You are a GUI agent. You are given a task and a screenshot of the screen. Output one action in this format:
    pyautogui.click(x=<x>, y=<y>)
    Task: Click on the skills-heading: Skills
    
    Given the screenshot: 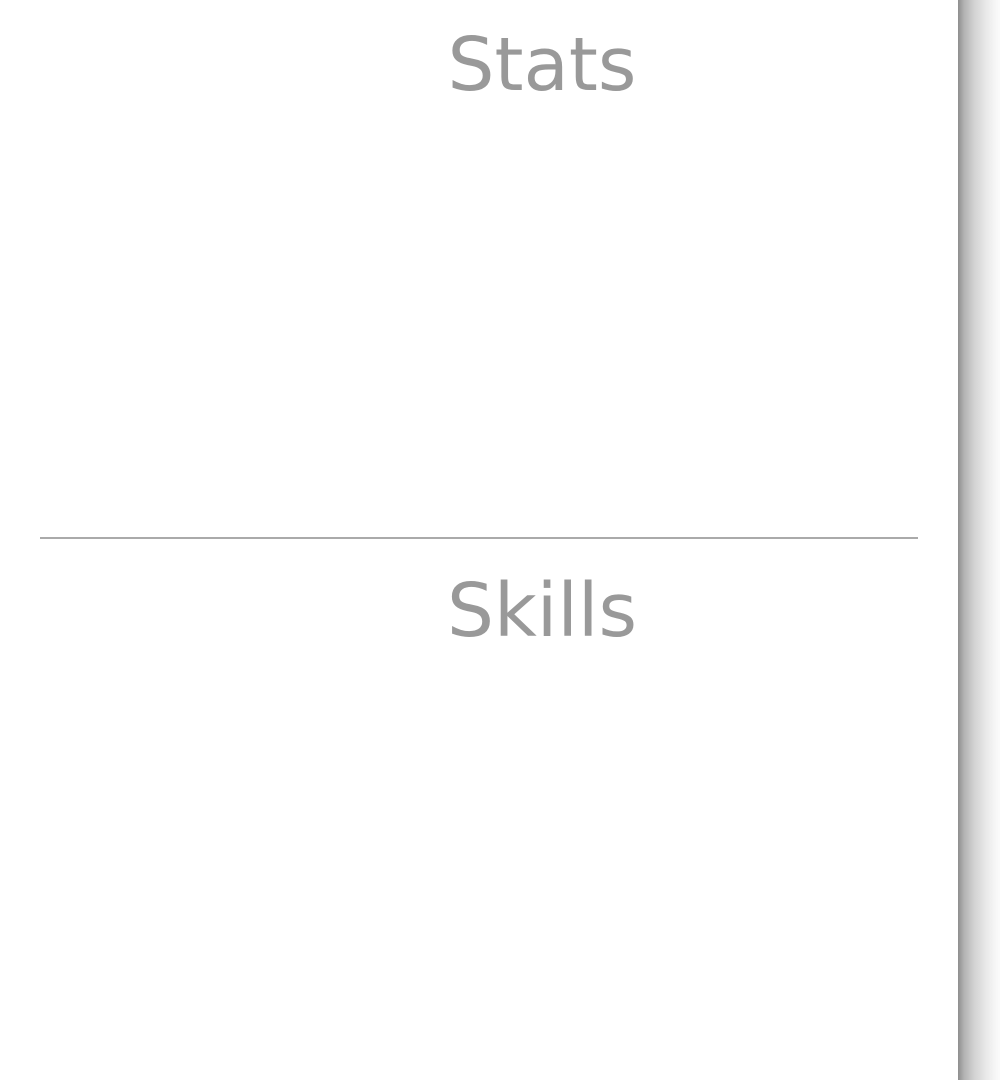 What is the action you would take?
    pyautogui.click(x=542, y=611)
    